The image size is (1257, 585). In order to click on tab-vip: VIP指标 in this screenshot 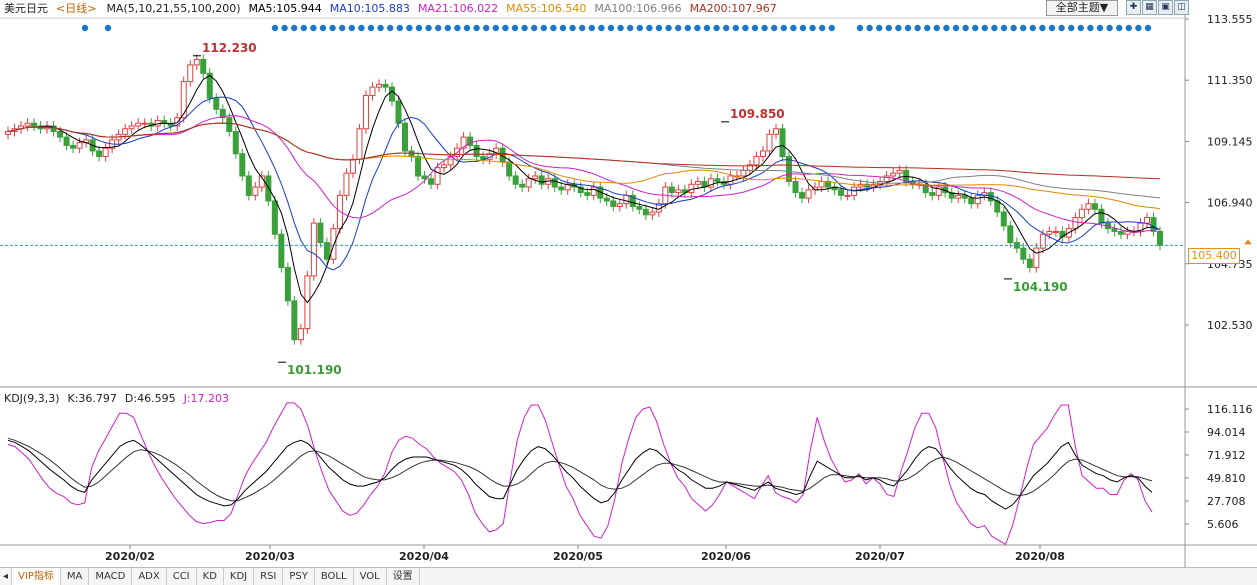, I will do `click(36, 576)`.